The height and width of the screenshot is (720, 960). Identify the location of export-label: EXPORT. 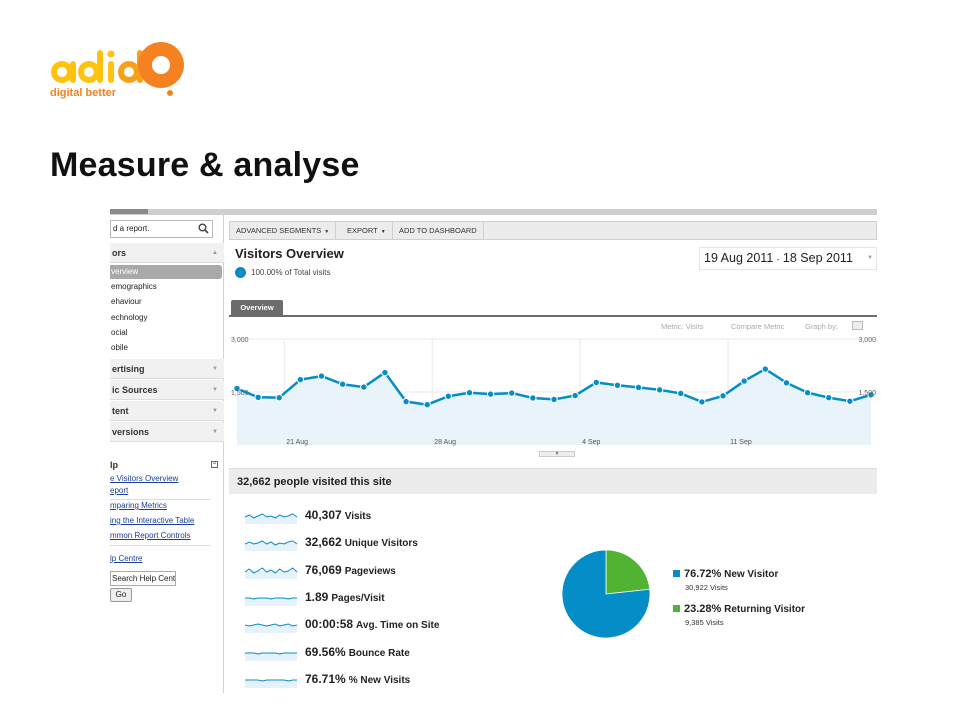
(362, 230).